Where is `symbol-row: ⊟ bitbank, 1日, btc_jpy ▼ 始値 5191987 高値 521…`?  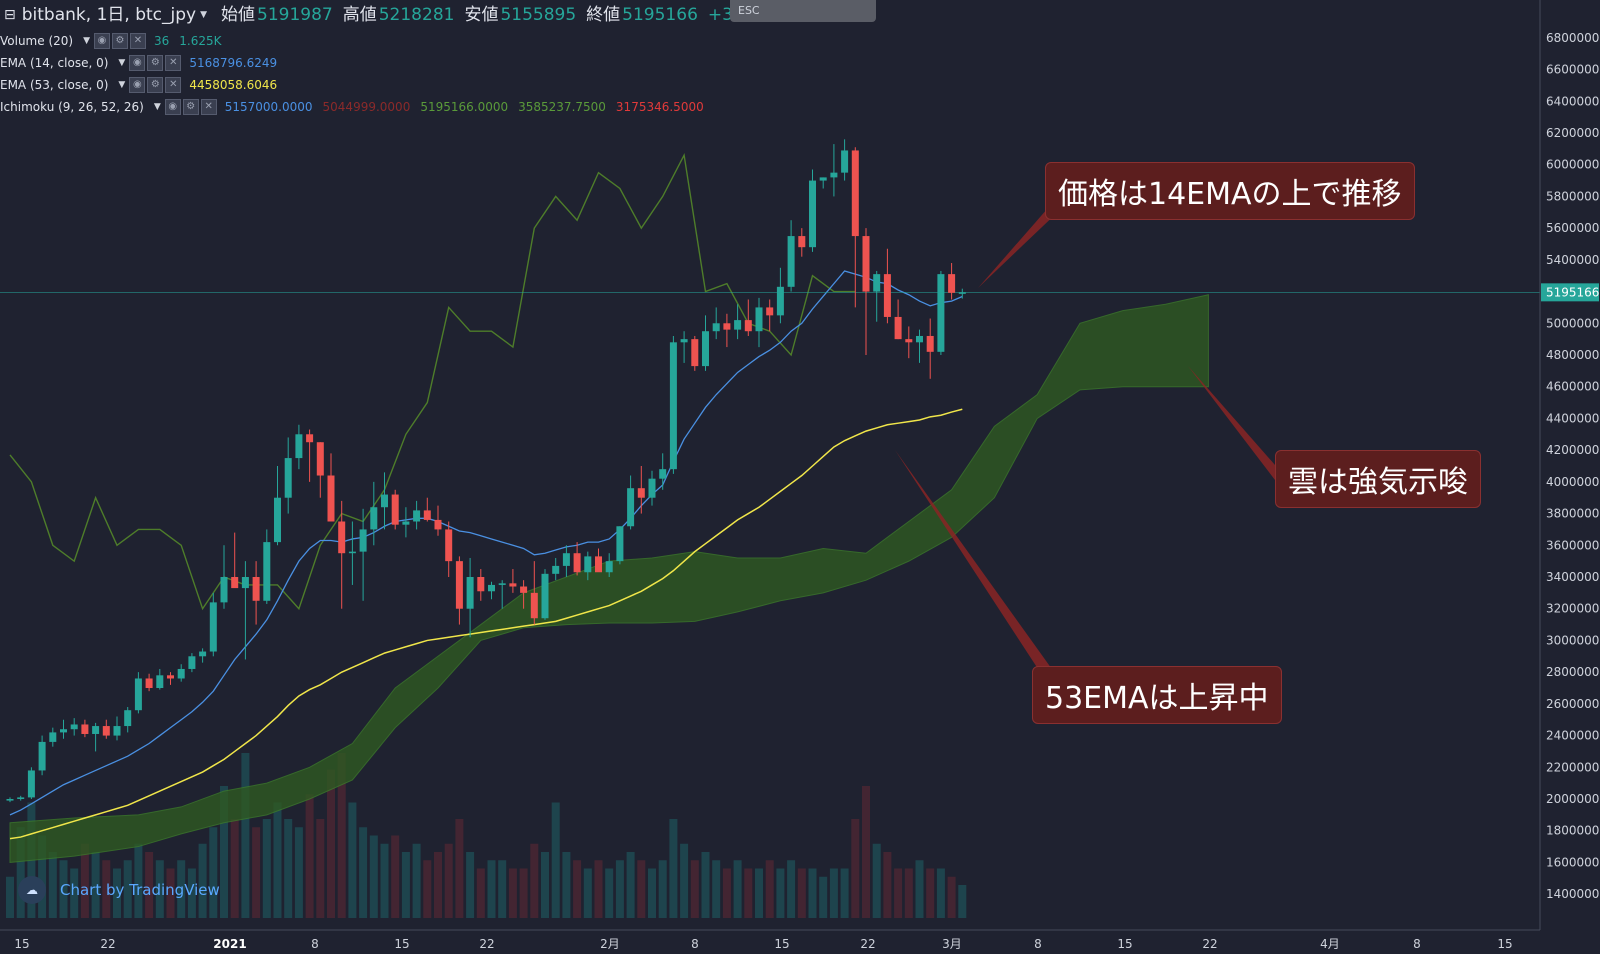
symbol-row: ⊟ bitbank, 1日, btc_jpy ▼ 始値 5191987 高値 521… is located at coordinates (396, 15).